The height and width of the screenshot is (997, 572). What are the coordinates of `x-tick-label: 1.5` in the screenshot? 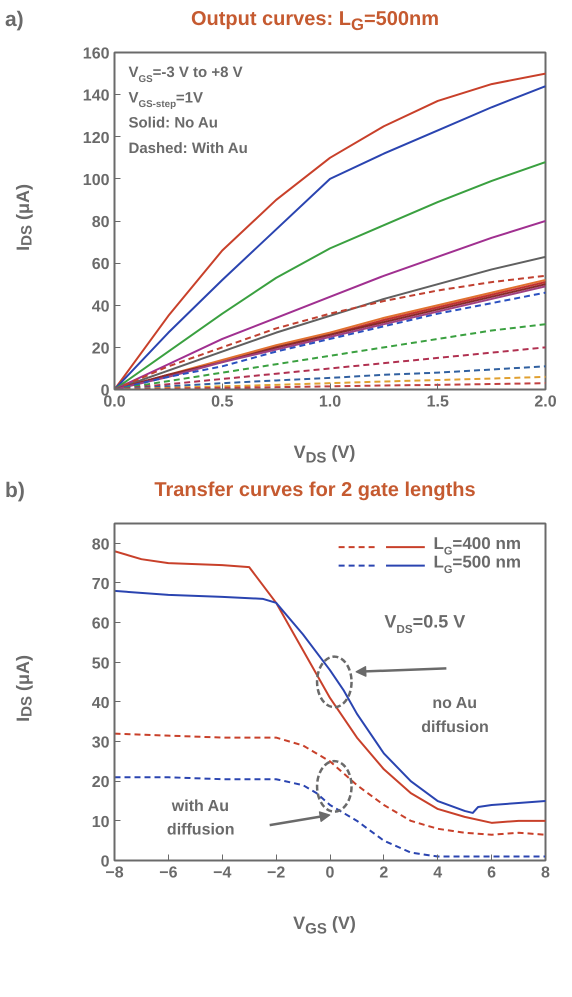 It's located at (437, 402).